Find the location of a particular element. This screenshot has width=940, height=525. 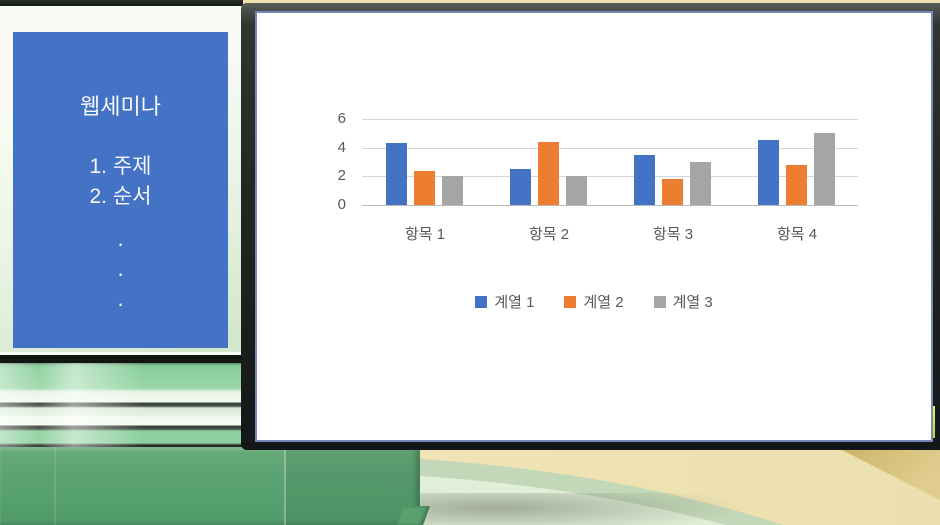

y-tick-label: 0 is located at coordinates (341, 204).